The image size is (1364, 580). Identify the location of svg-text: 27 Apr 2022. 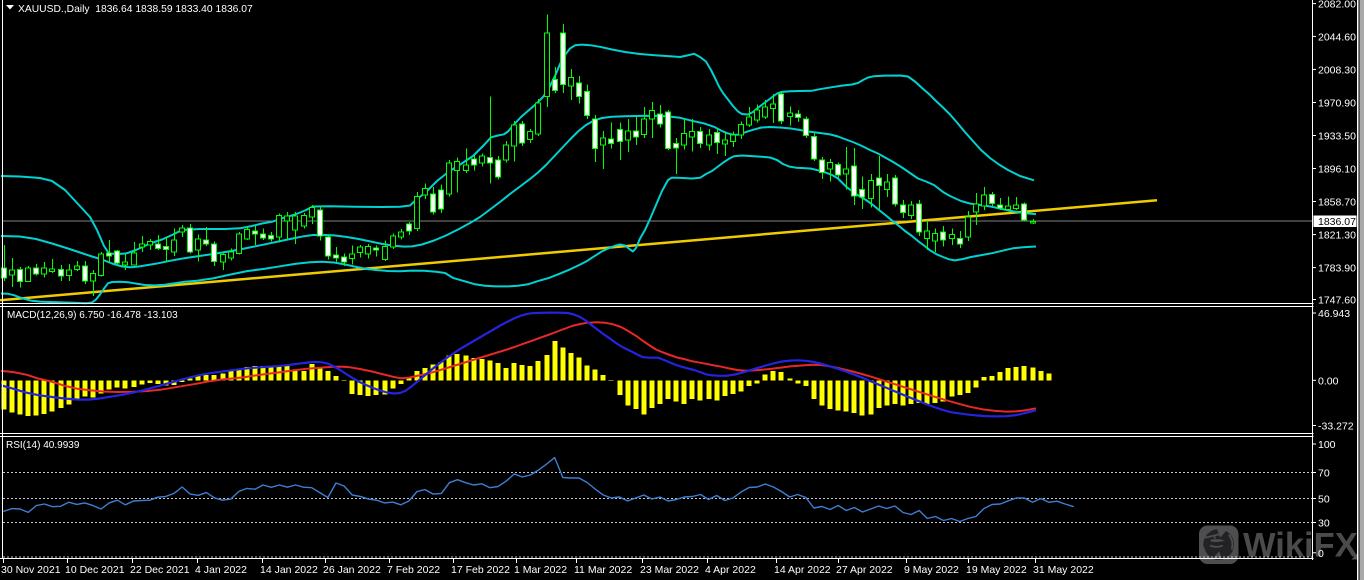
(864, 570).